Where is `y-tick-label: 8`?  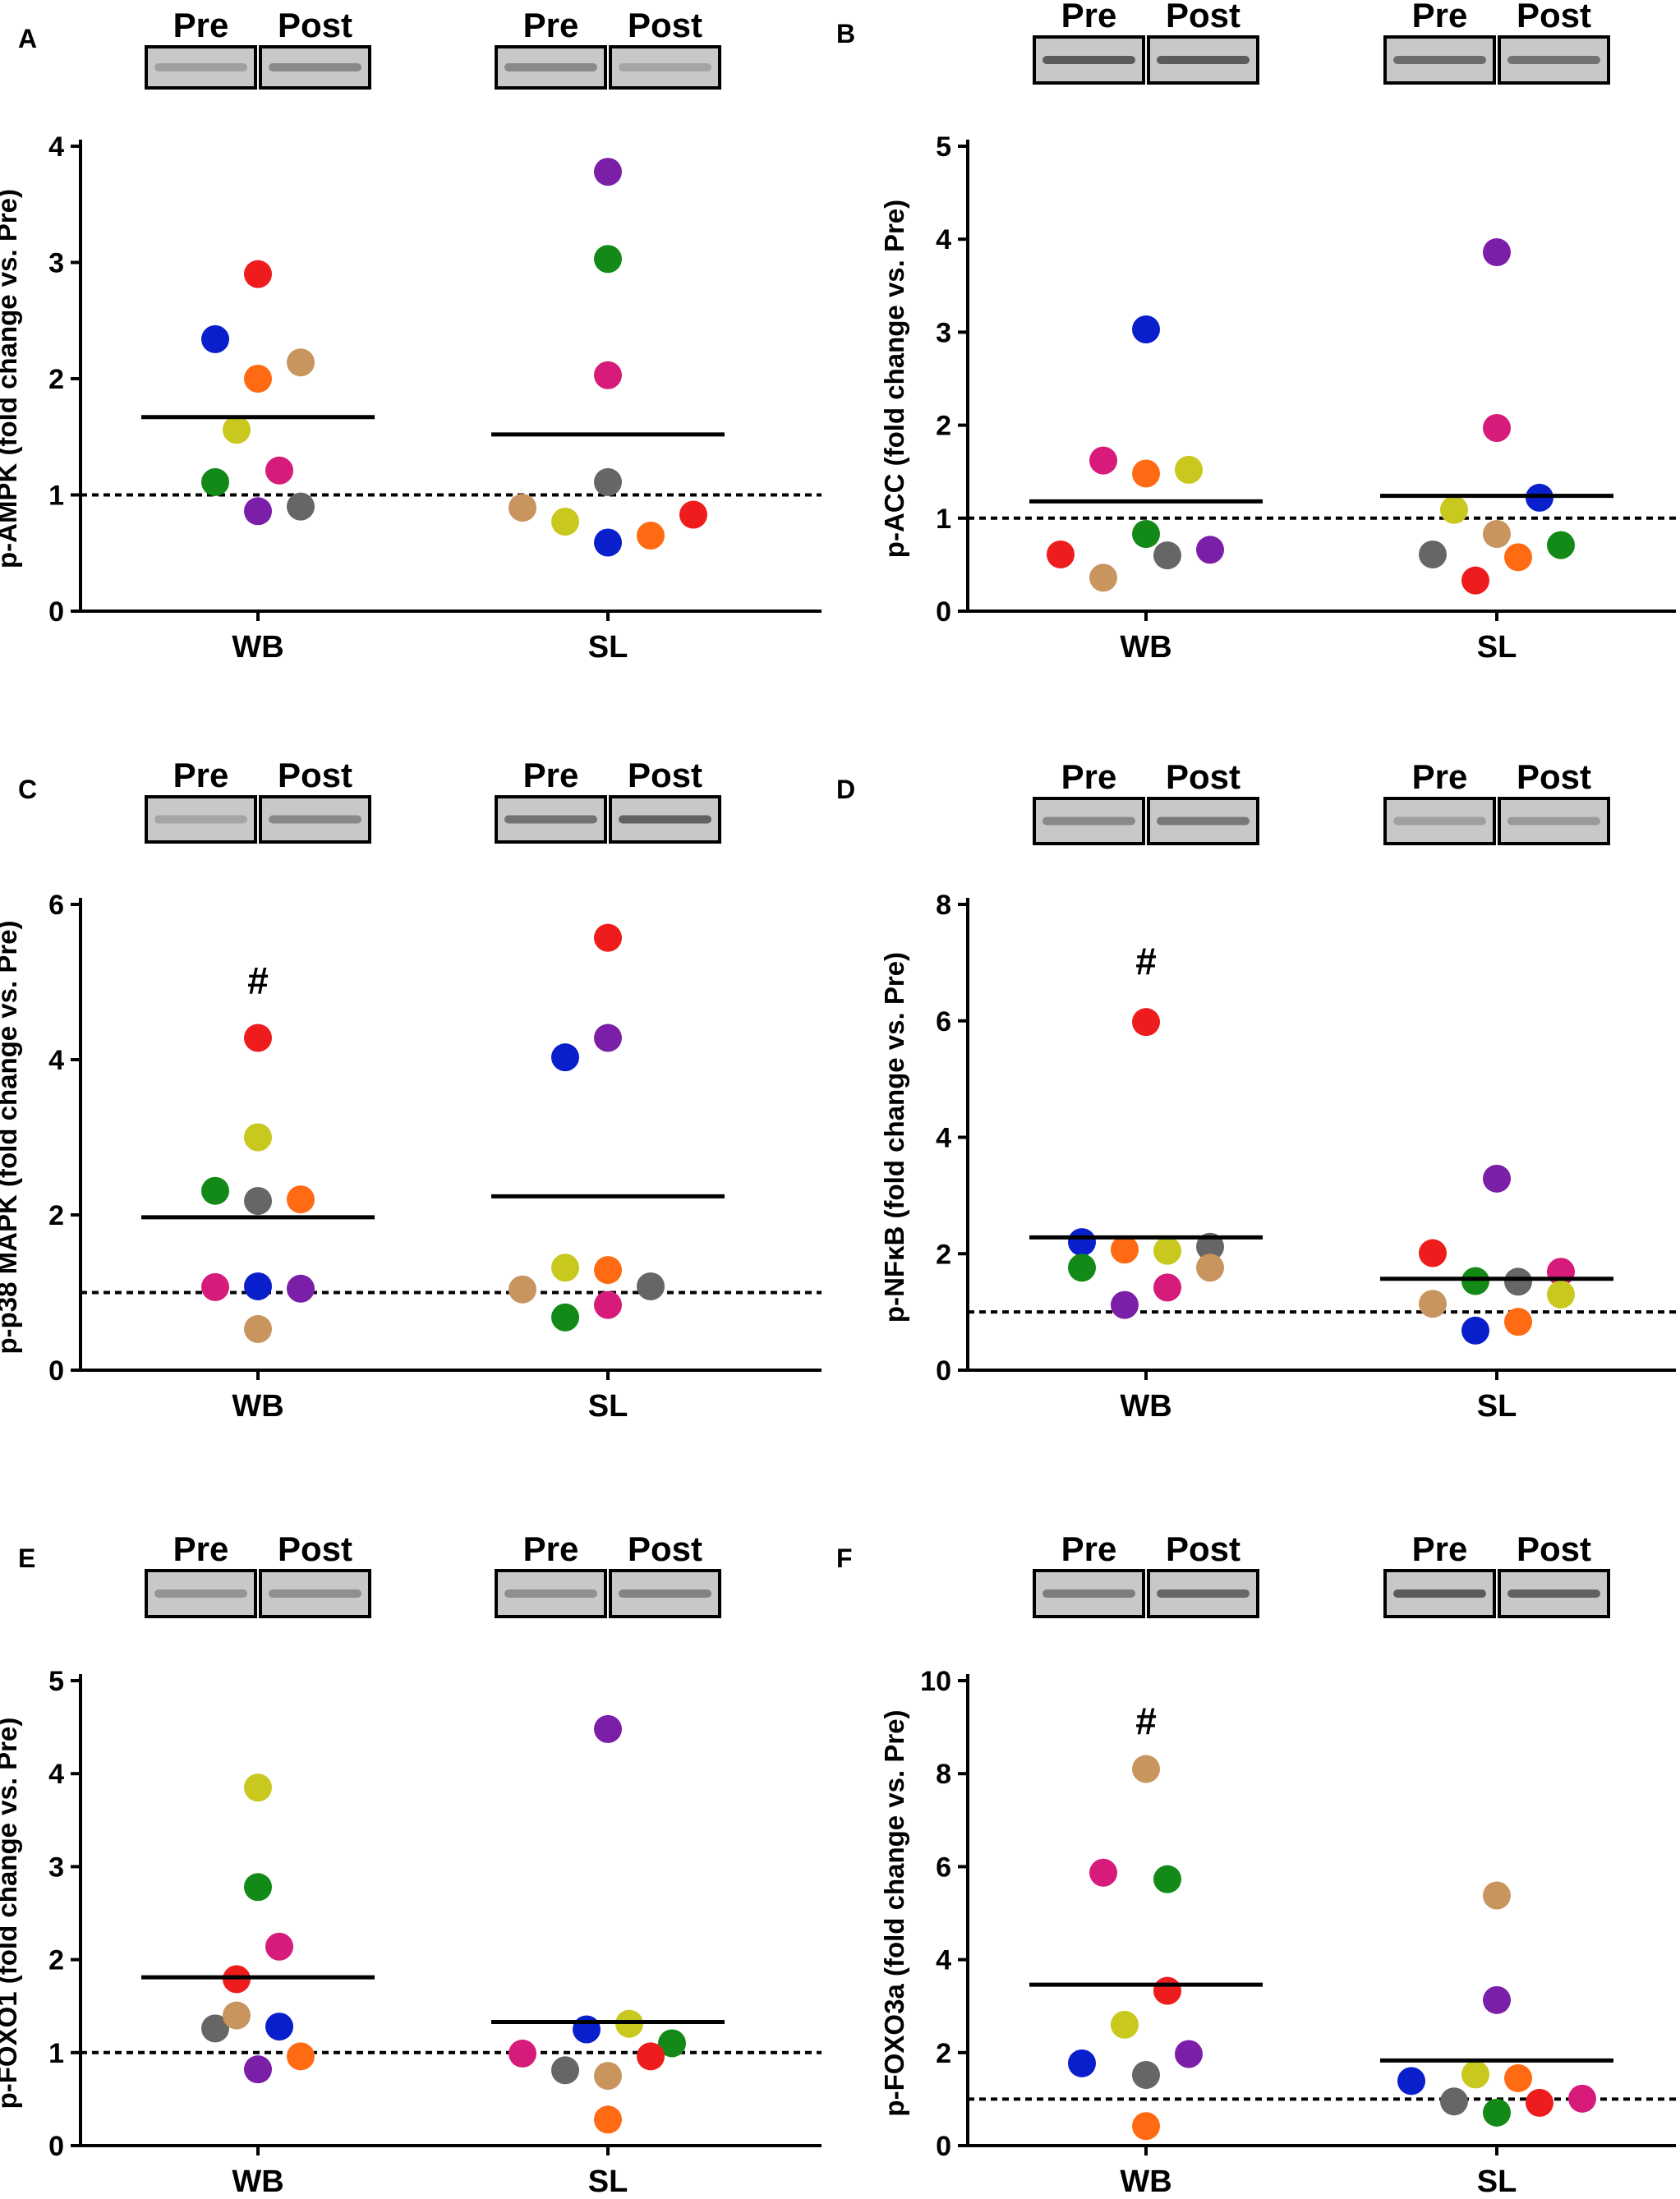 y-tick-label: 8 is located at coordinates (943, 1774).